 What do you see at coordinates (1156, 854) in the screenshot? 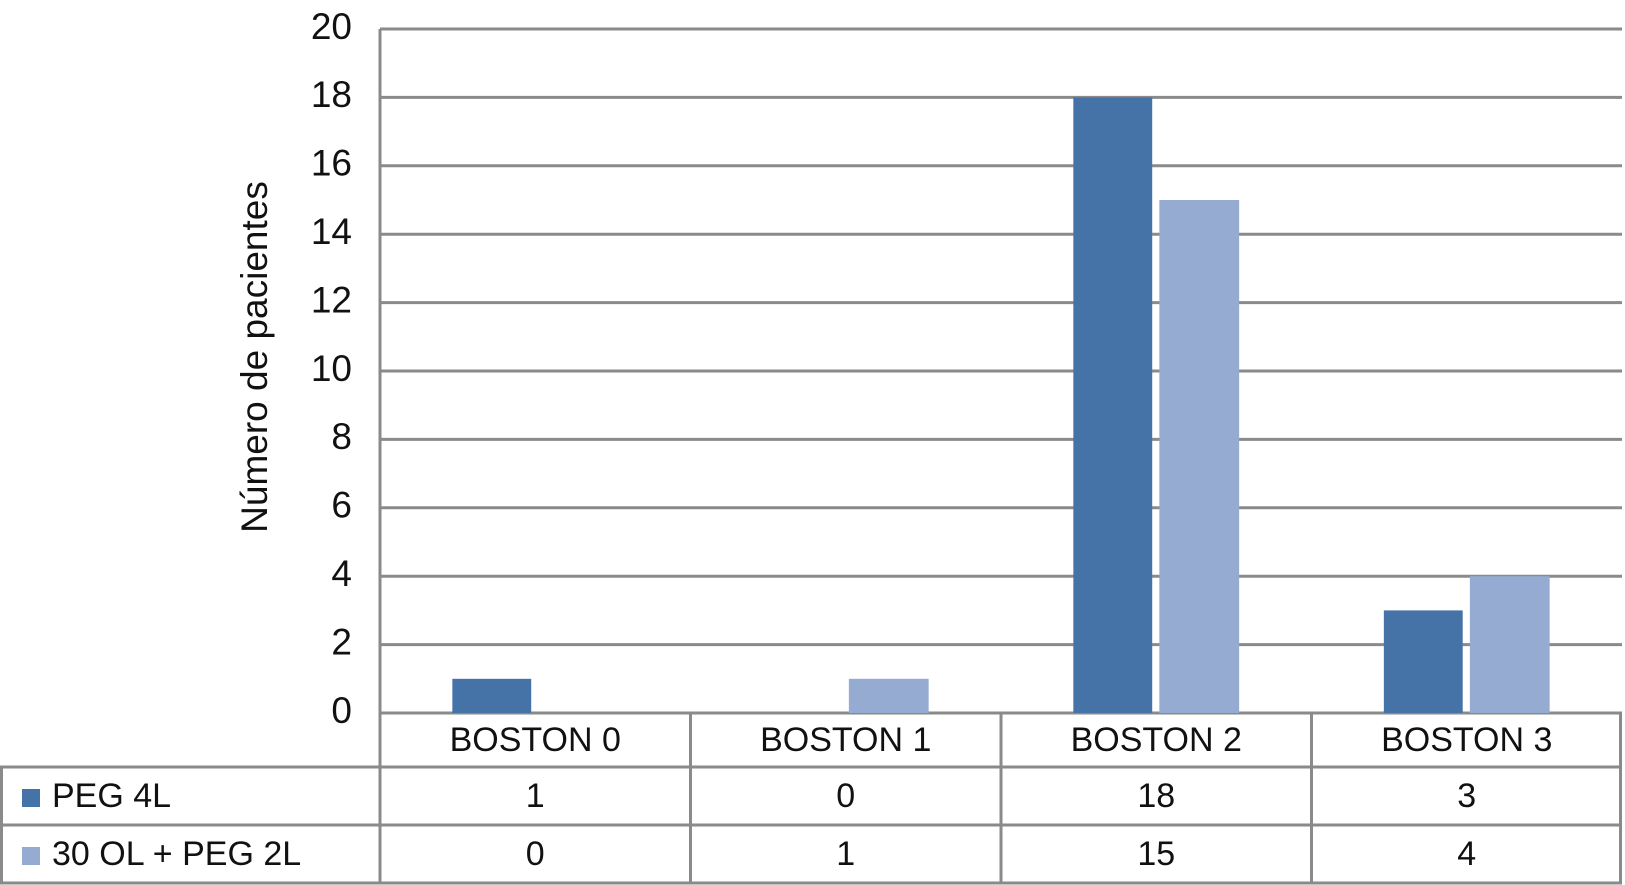
I see `table-value: 15` at bounding box center [1156, 854].